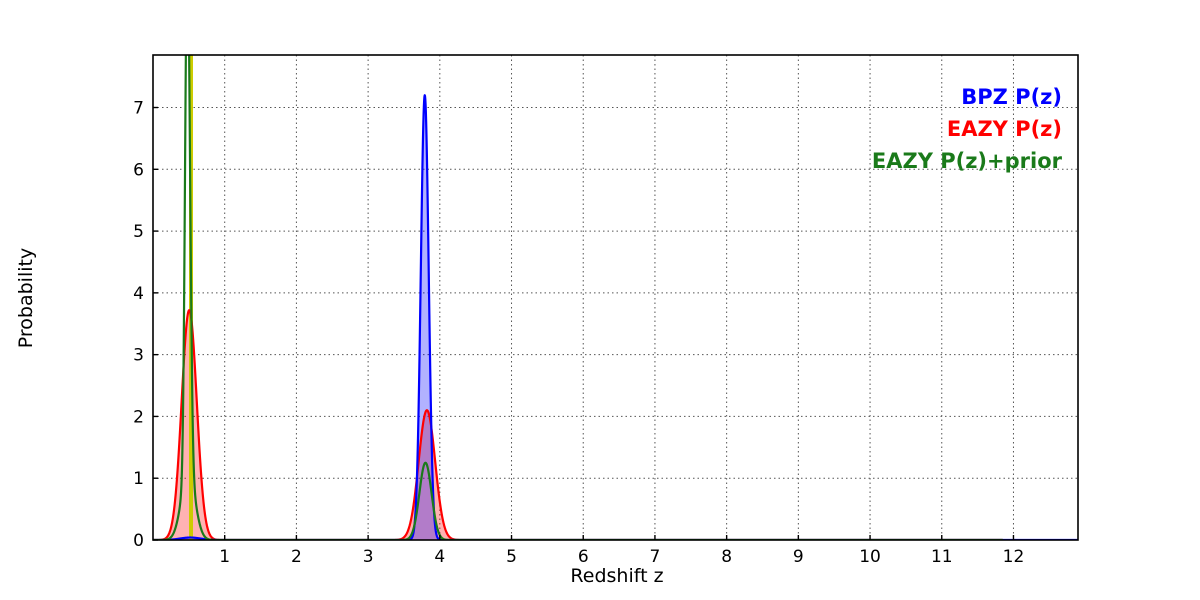 The image size is (1200, 600). I want to click on x-tick-label: 1, so click(224, 557).